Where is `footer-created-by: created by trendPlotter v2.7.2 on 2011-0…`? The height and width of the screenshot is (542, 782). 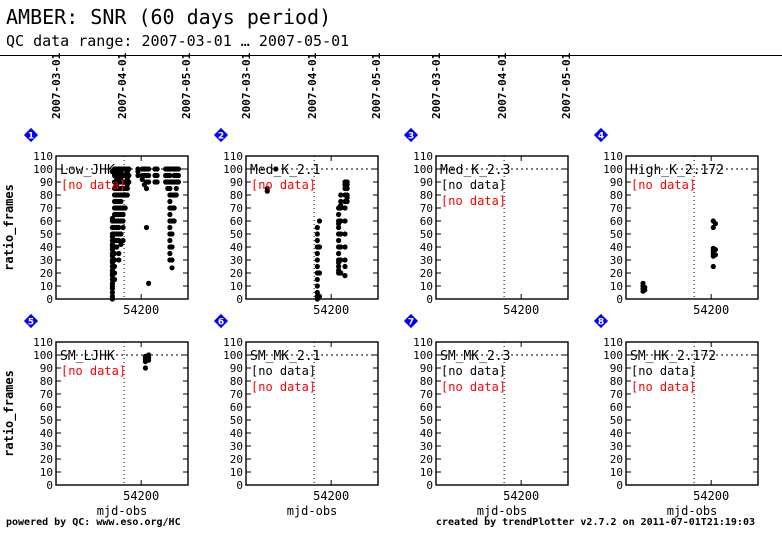 footer-created-by: created by trendPlotter v2.7.2 on 2011-0… is located at coordinates (595, 522).